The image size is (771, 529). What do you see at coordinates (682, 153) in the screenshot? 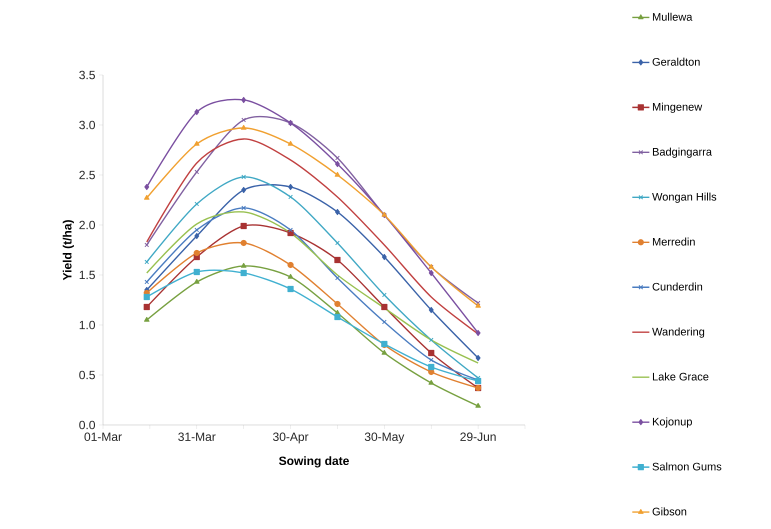
I see `legend-label: Badgingarra` at bounding box center [682, 153].